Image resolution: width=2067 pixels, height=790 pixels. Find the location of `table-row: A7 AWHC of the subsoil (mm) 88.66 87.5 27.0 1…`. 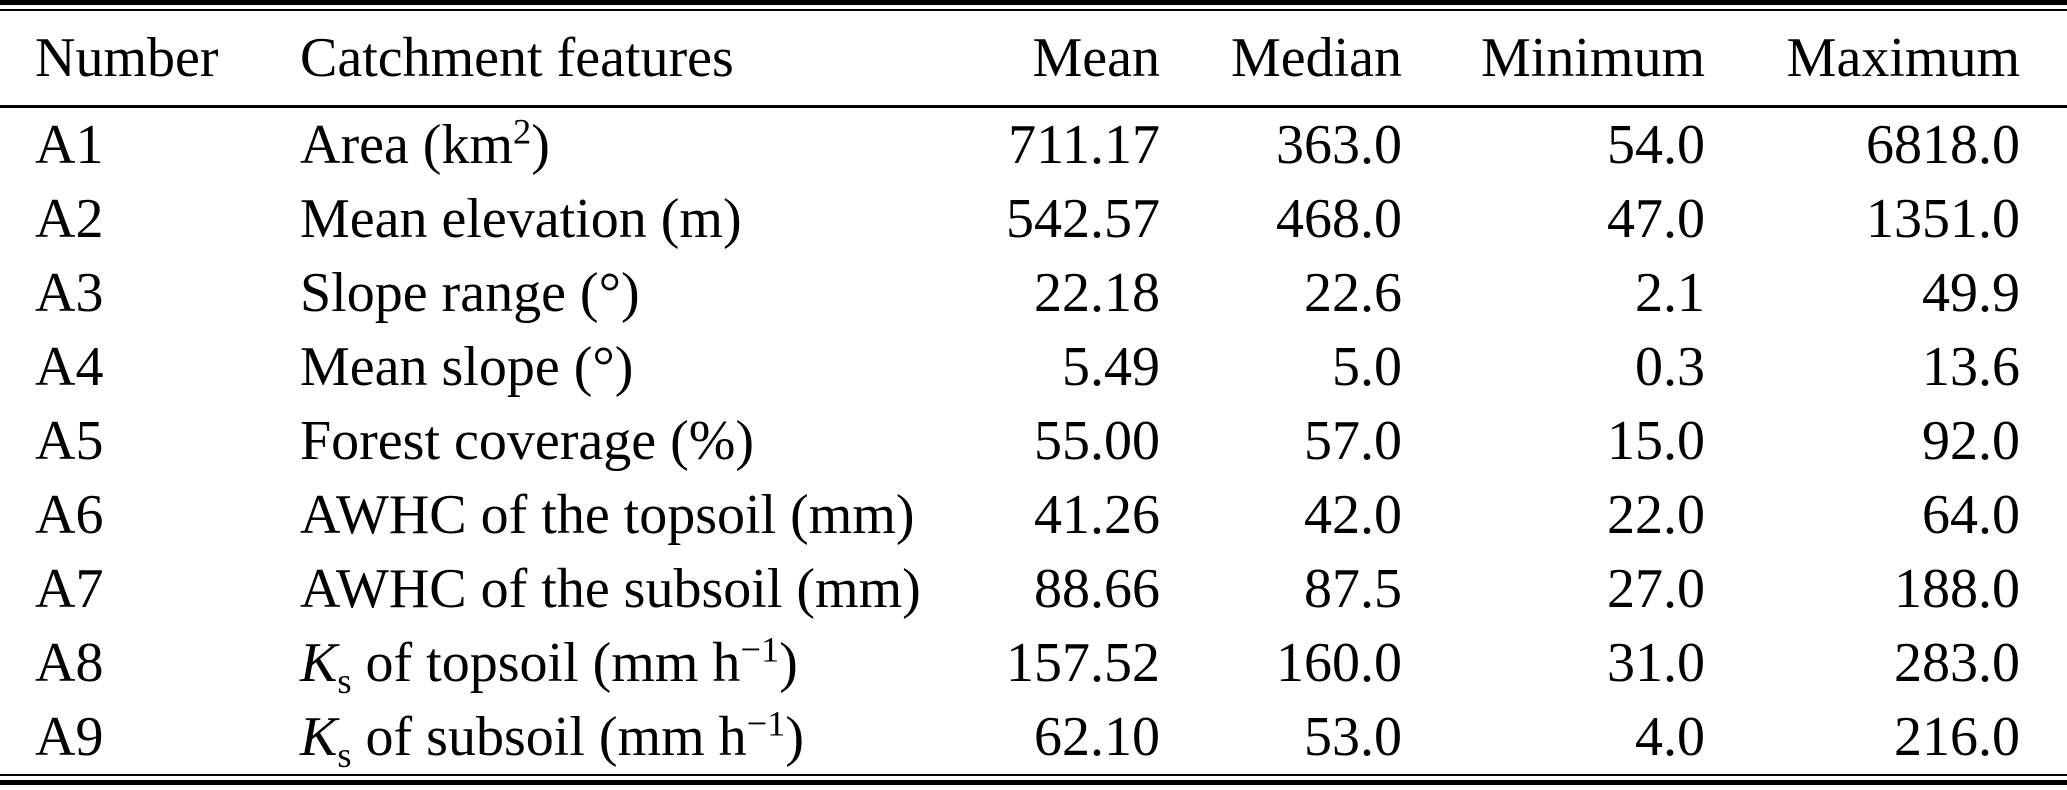

table-row: A7 AWHC of the subsoil (mm) 88.66 87.5 27.0 1… is located at coordinates (1033, 589).